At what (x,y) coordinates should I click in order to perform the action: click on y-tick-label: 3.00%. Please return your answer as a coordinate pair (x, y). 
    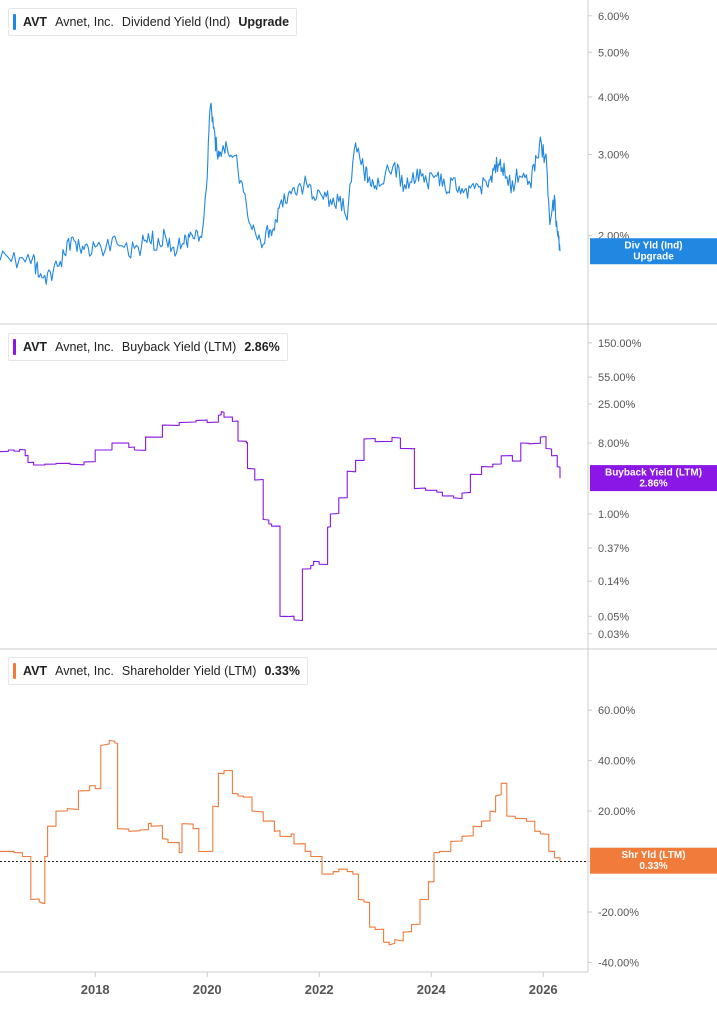
    Looking at the image, I should click on (613, 155).